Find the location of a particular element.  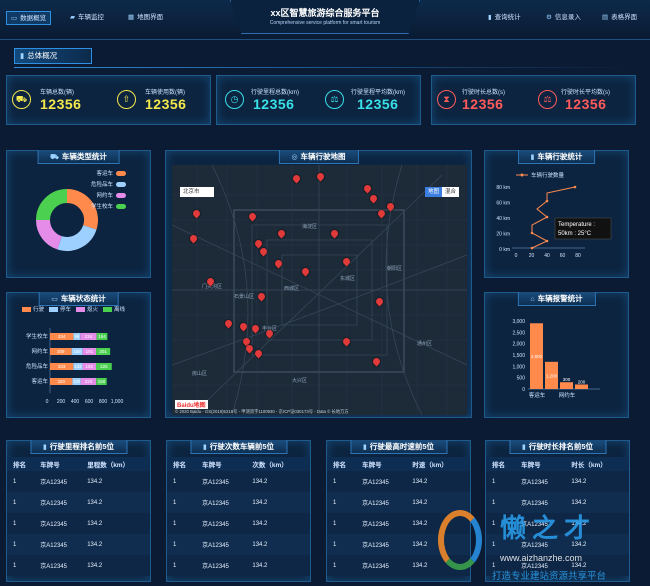

nav-item-query-stats: ▮ 查询统计 is located at coordinates (504, 17).